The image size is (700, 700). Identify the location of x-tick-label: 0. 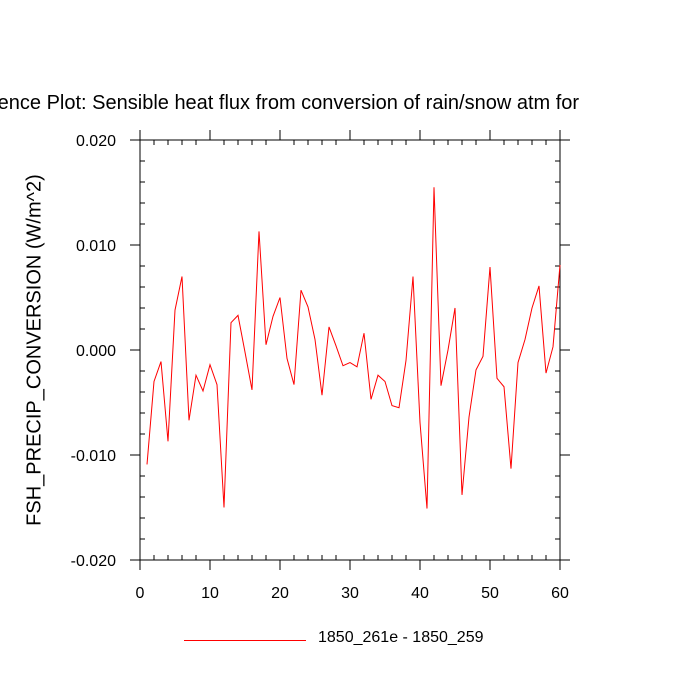
(140, 593).